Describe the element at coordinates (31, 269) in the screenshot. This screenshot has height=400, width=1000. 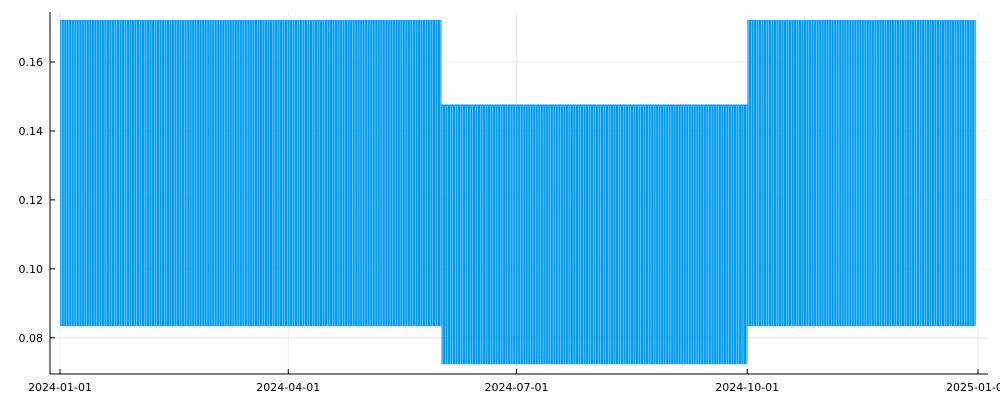
I see `y-tick-label: 0.10` at that location.